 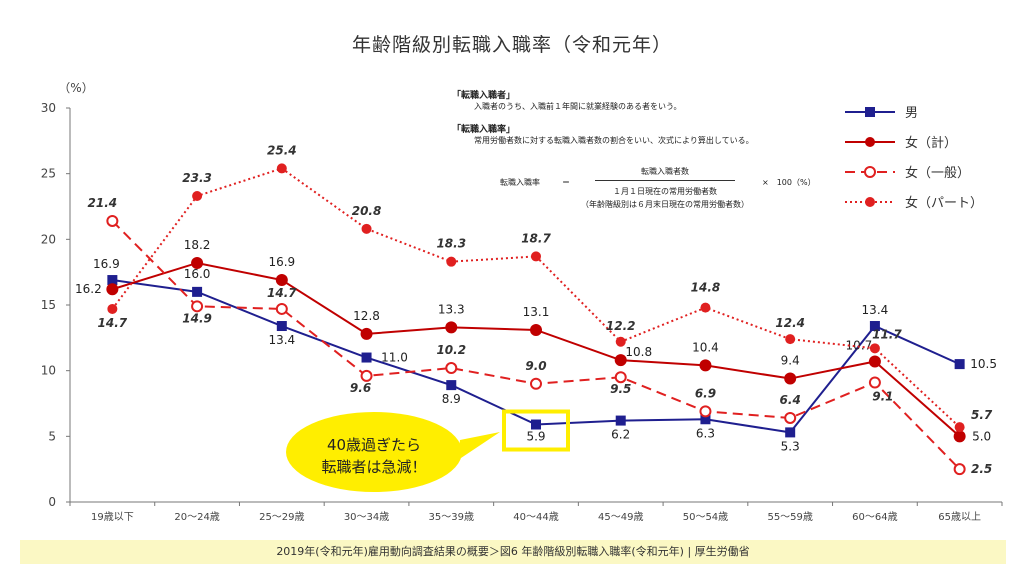 I want to click on x-tick-label: 45～49歳, so click(x=620, y=517).